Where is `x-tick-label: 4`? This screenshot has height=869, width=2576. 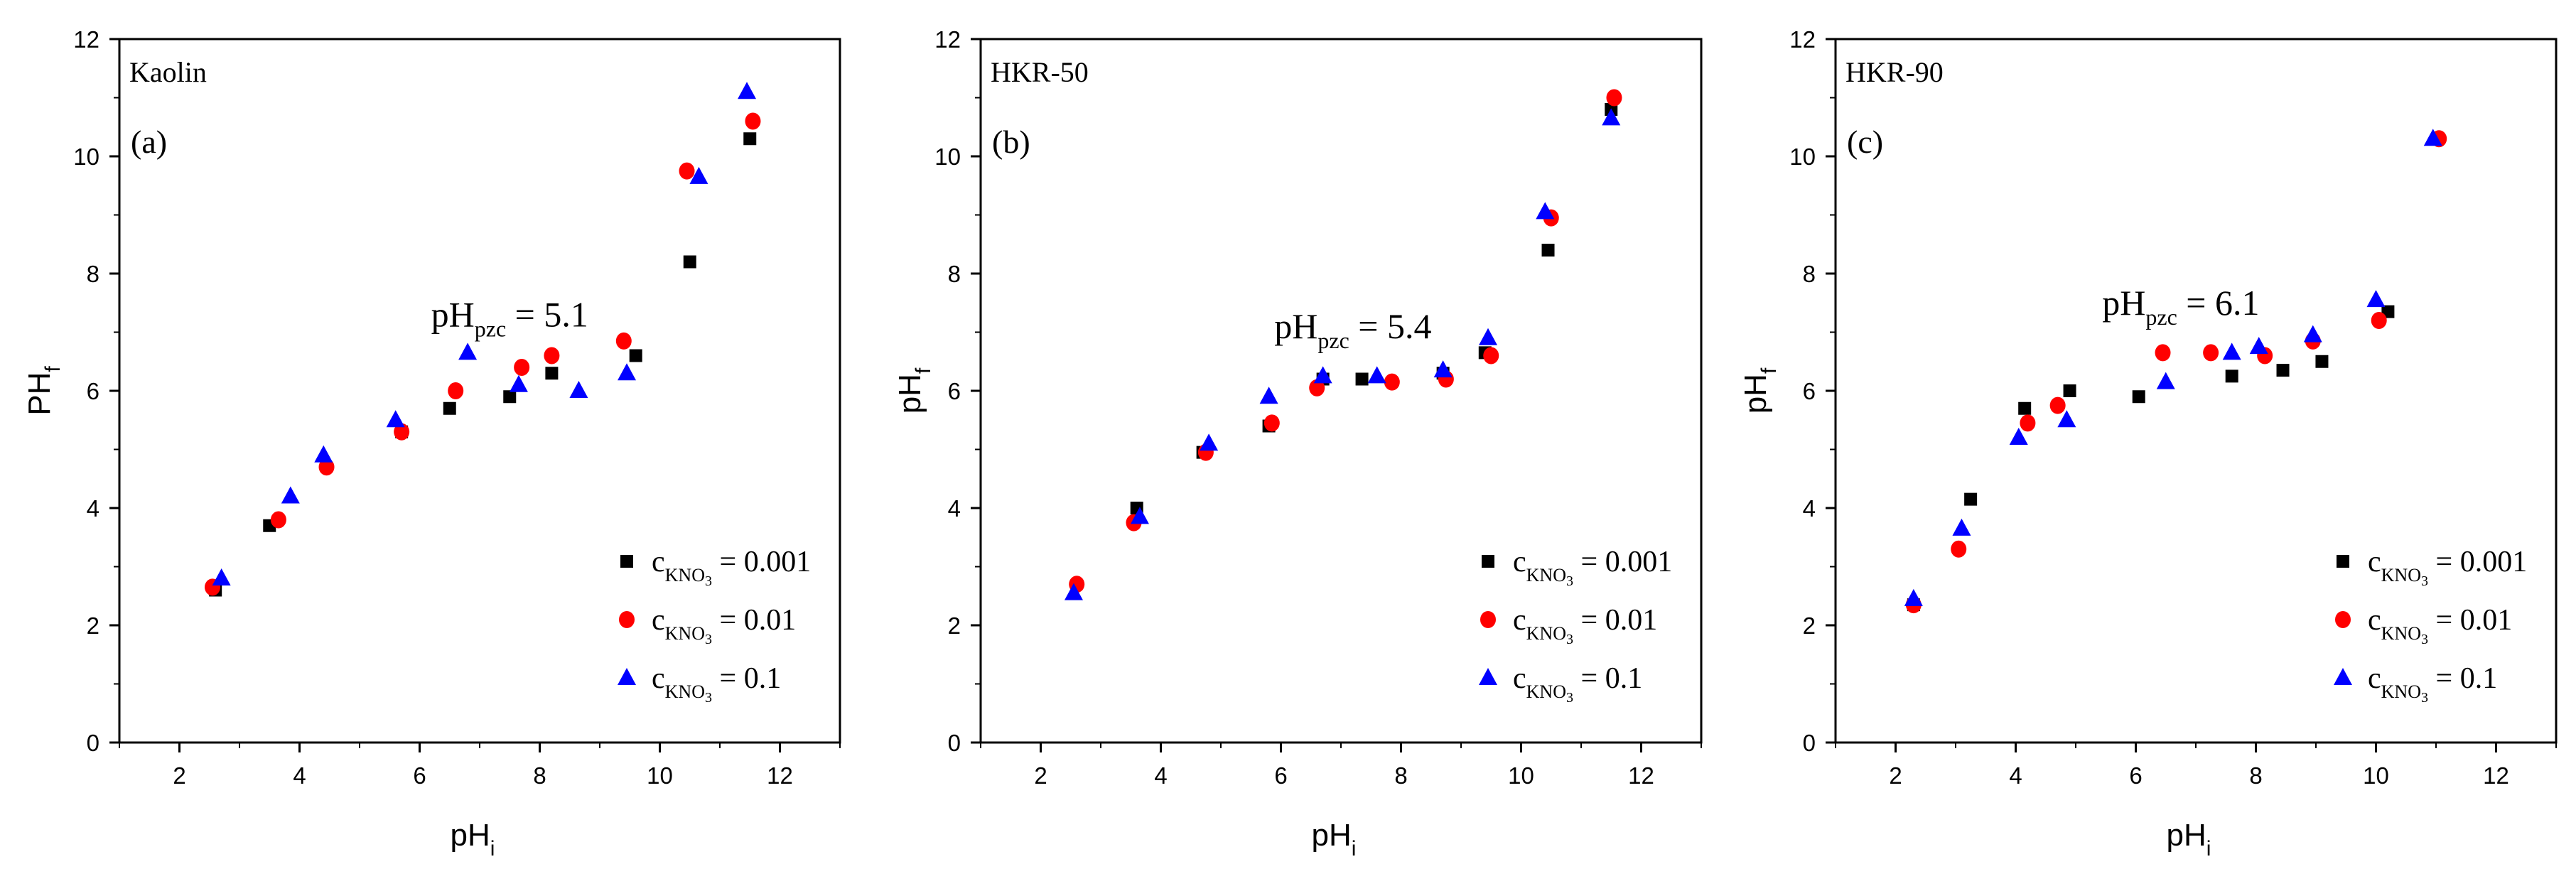
x-tick-label: 4 is located at coordinates (1160, 775).